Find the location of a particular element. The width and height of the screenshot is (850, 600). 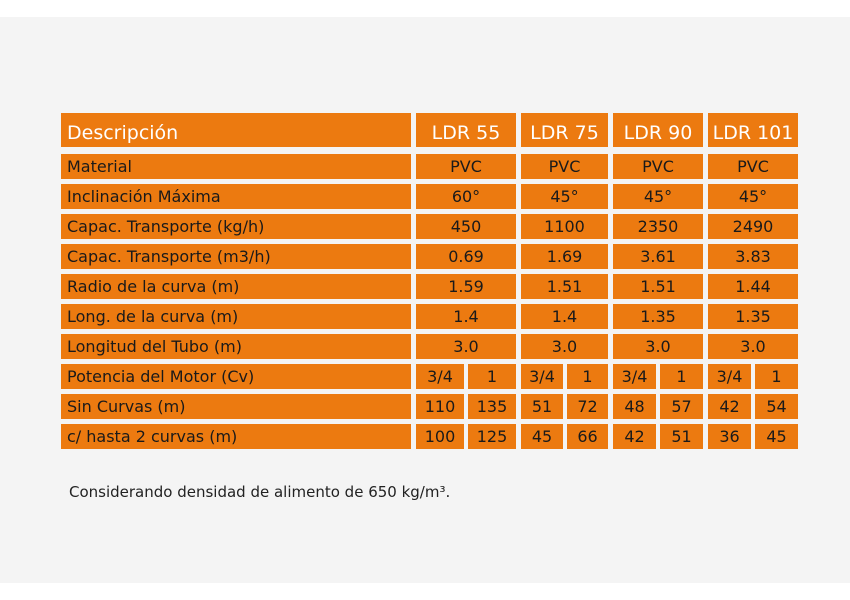

table-cell: 57 is located at coordinates (681, 406).